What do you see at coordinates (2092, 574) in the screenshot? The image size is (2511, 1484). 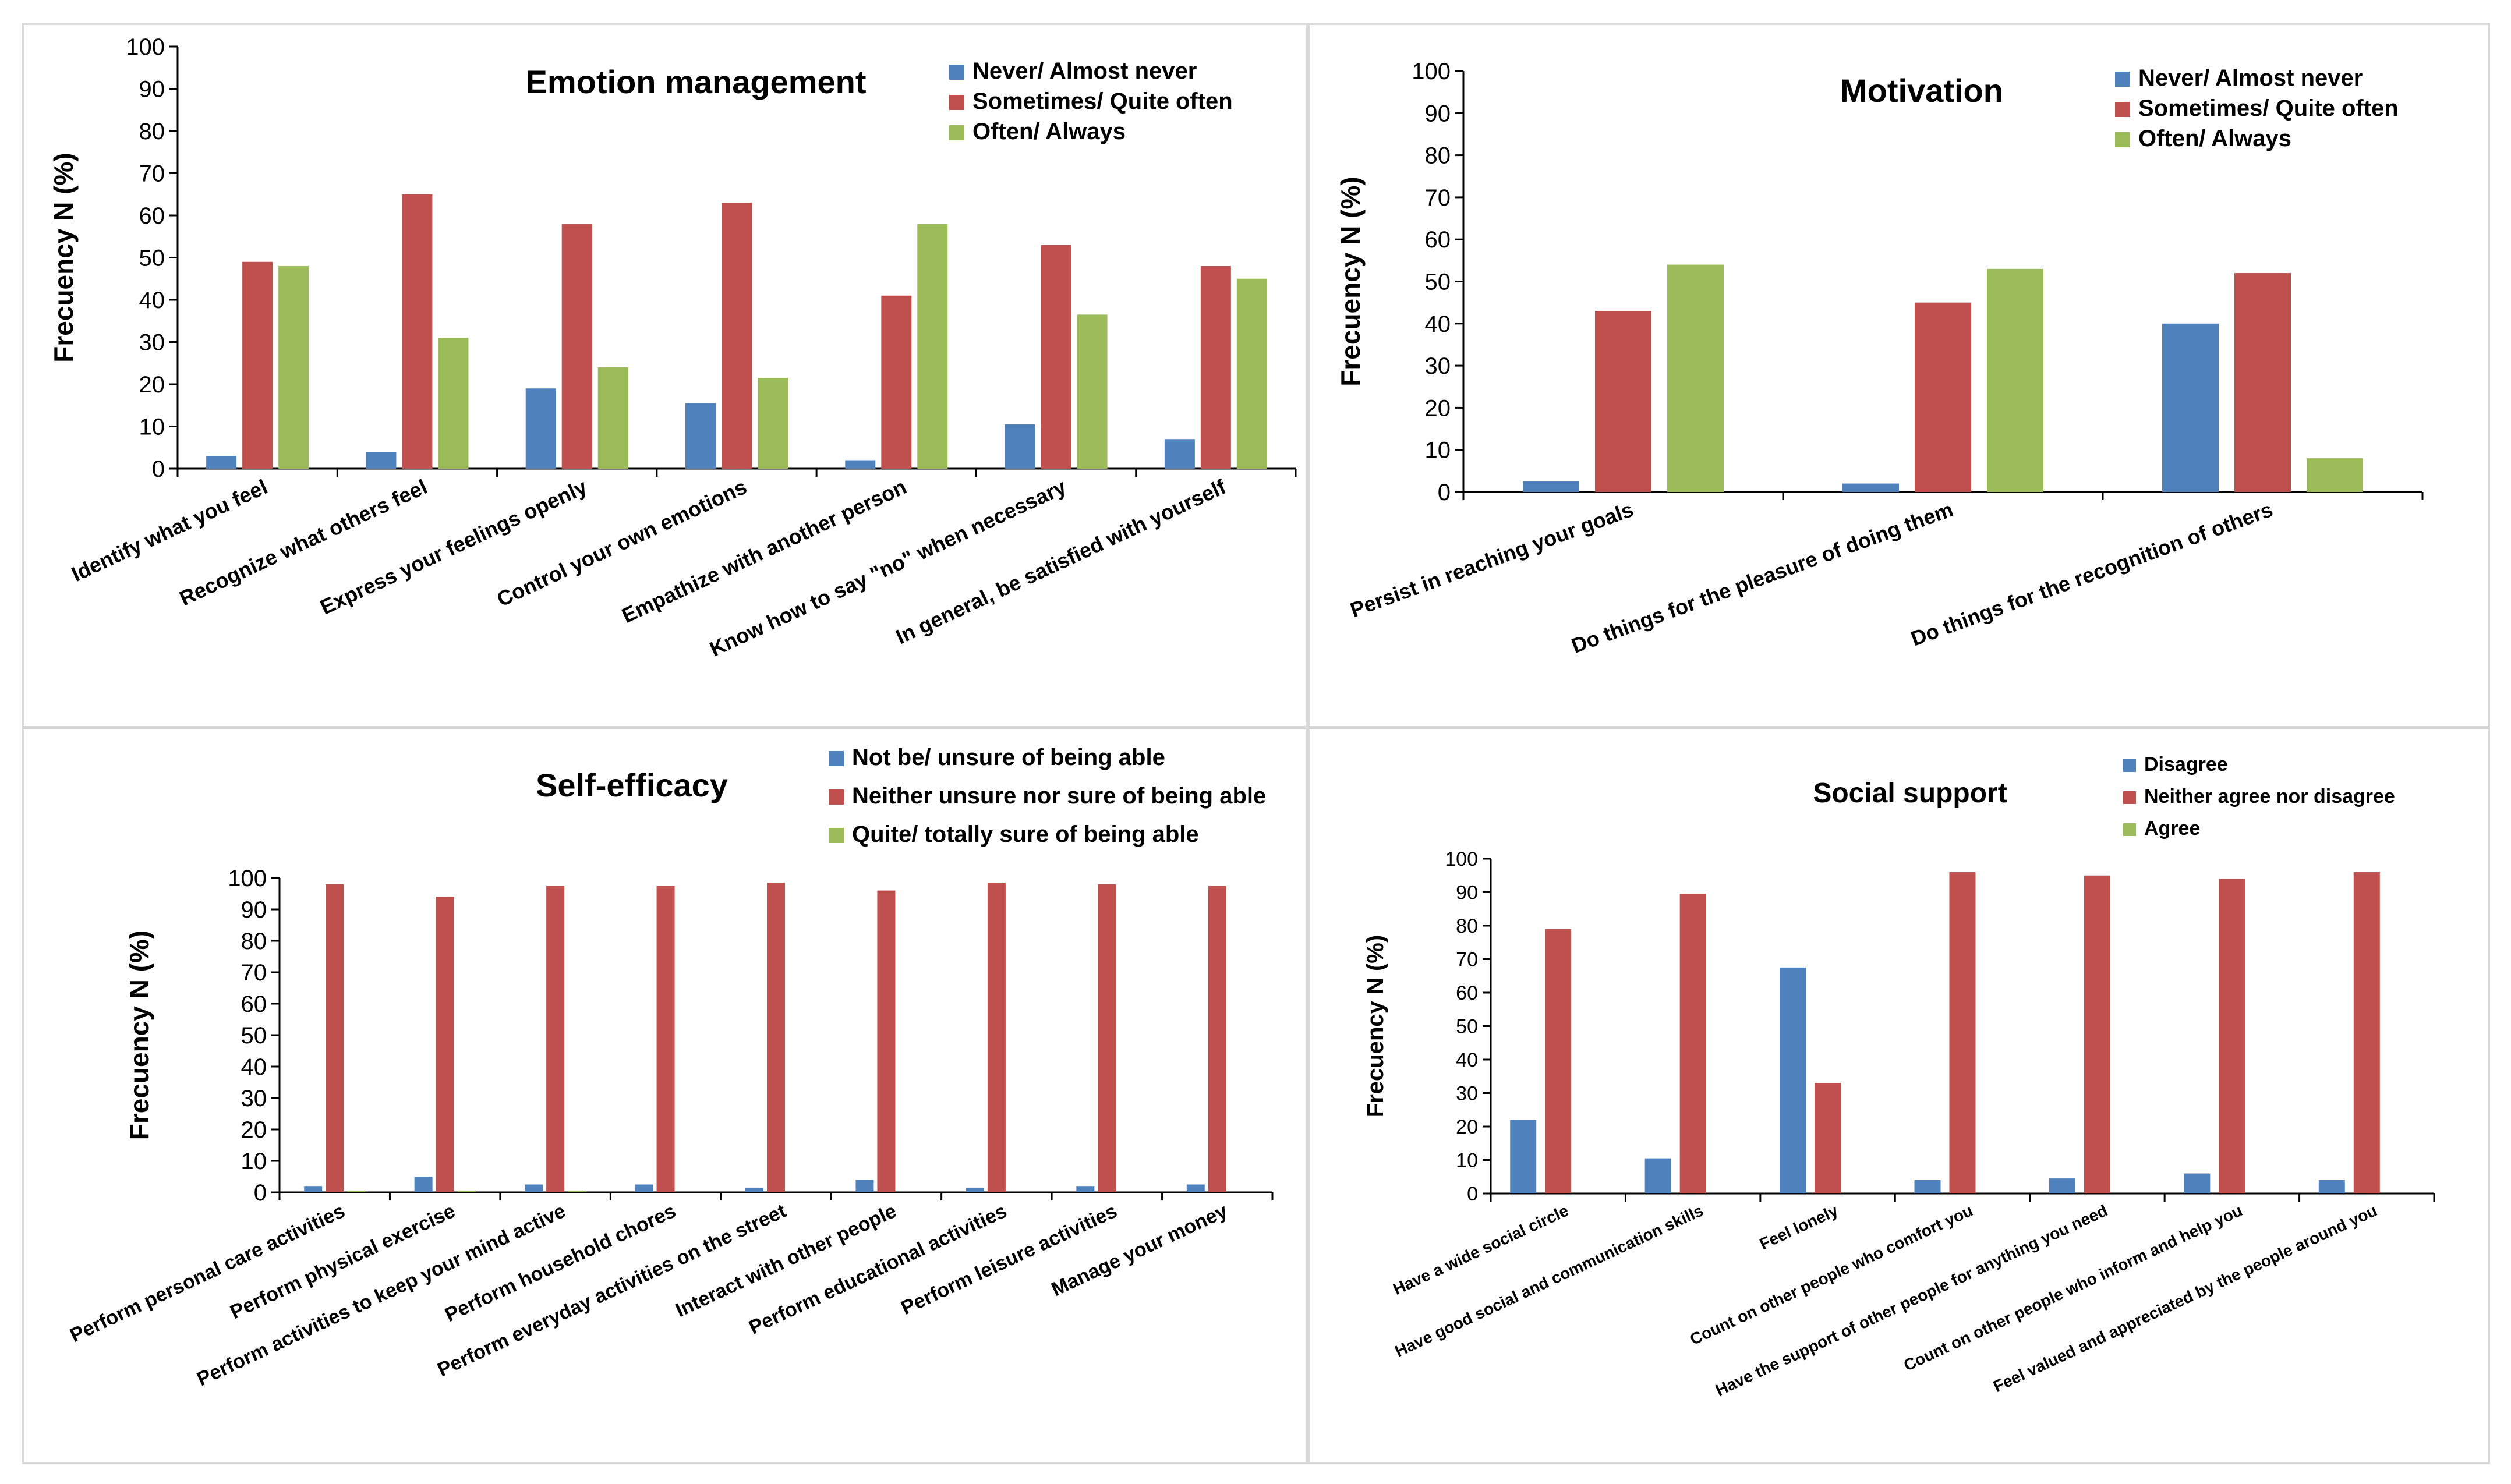 I see `x-category-label: Do things for the recognition of others` at bounding box center [2092, 574].